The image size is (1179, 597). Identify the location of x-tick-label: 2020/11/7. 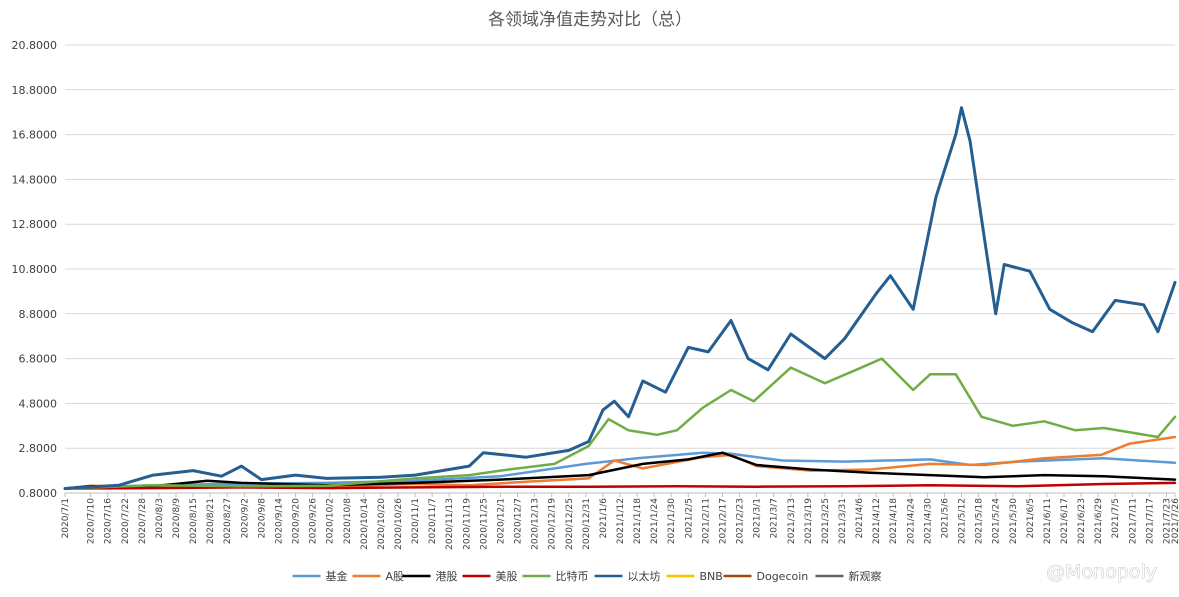
(433, 521).